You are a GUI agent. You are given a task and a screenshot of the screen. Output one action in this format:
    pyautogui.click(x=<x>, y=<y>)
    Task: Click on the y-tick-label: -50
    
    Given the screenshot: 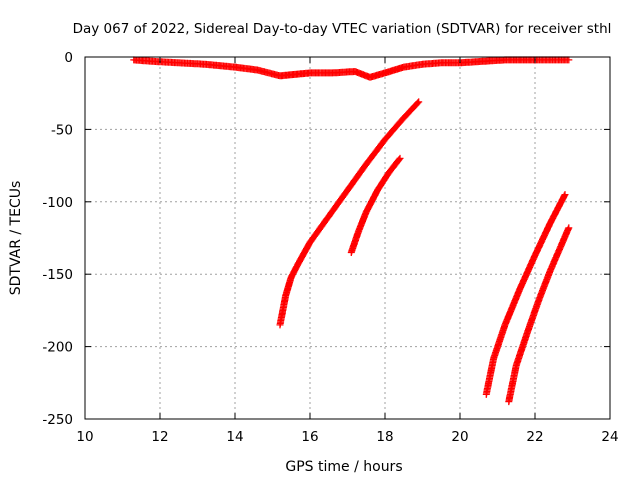 What is the action you would take?
    pyautogui.click(x=62, y=130)
    